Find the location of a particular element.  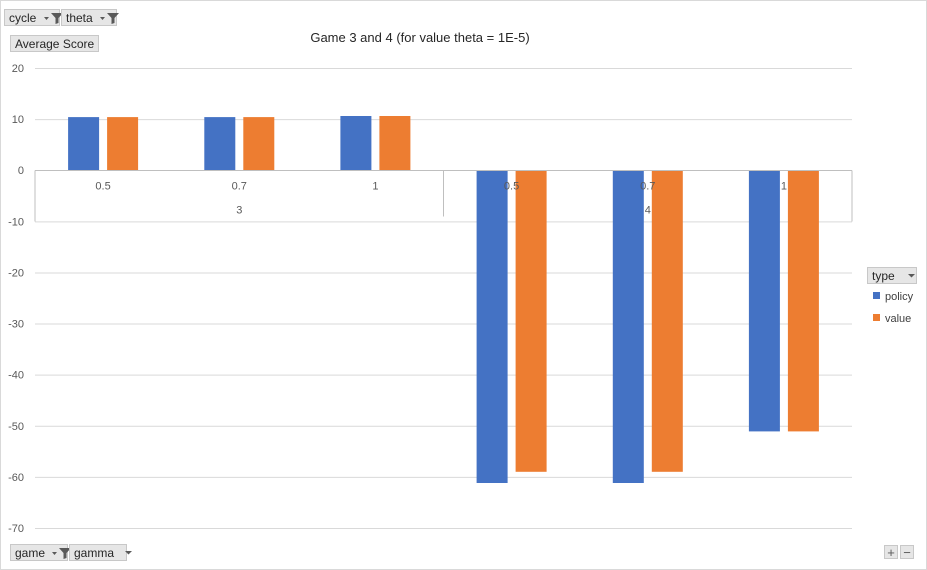

legend-swatch-value is located at coordinates (876, 317).